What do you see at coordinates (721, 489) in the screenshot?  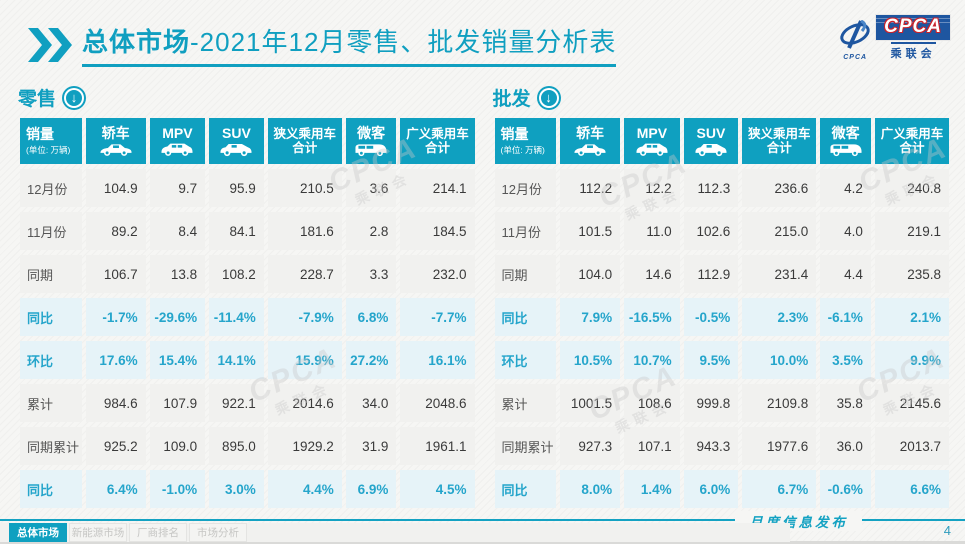 I see `table-row: 同比 8.0% 1.4% 6.0% 6.7% -0.6% 6.6%` at bounding box center [721, 489].